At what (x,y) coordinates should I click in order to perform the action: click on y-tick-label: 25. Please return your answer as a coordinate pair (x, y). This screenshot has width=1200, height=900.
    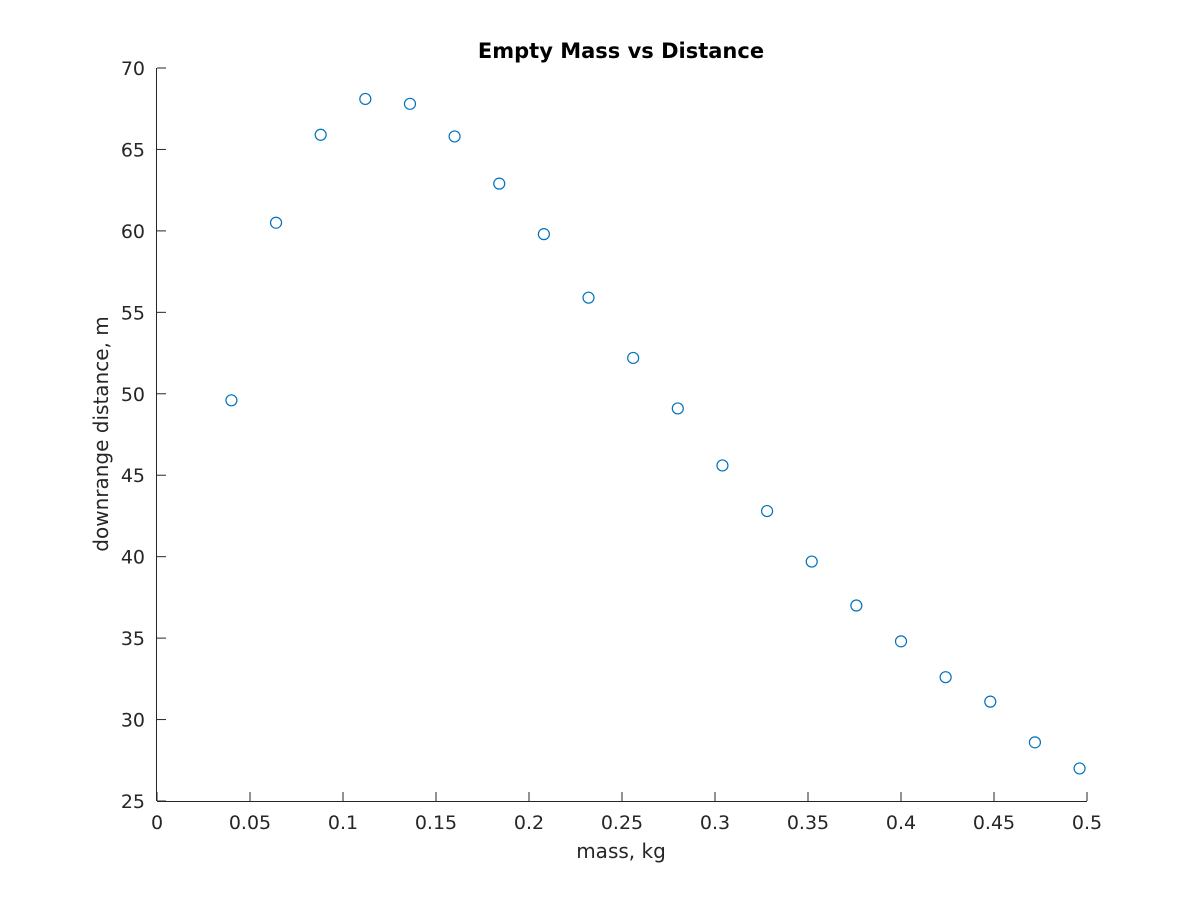
    Looking at the image, I should click on (133, 802).